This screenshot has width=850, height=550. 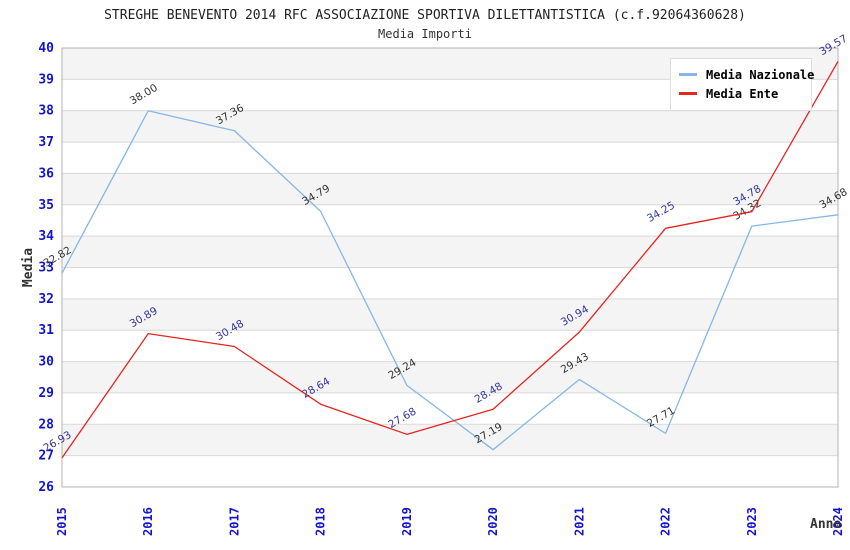 I want to click on legend-label: Media Ente, so click(x=742, y=93).